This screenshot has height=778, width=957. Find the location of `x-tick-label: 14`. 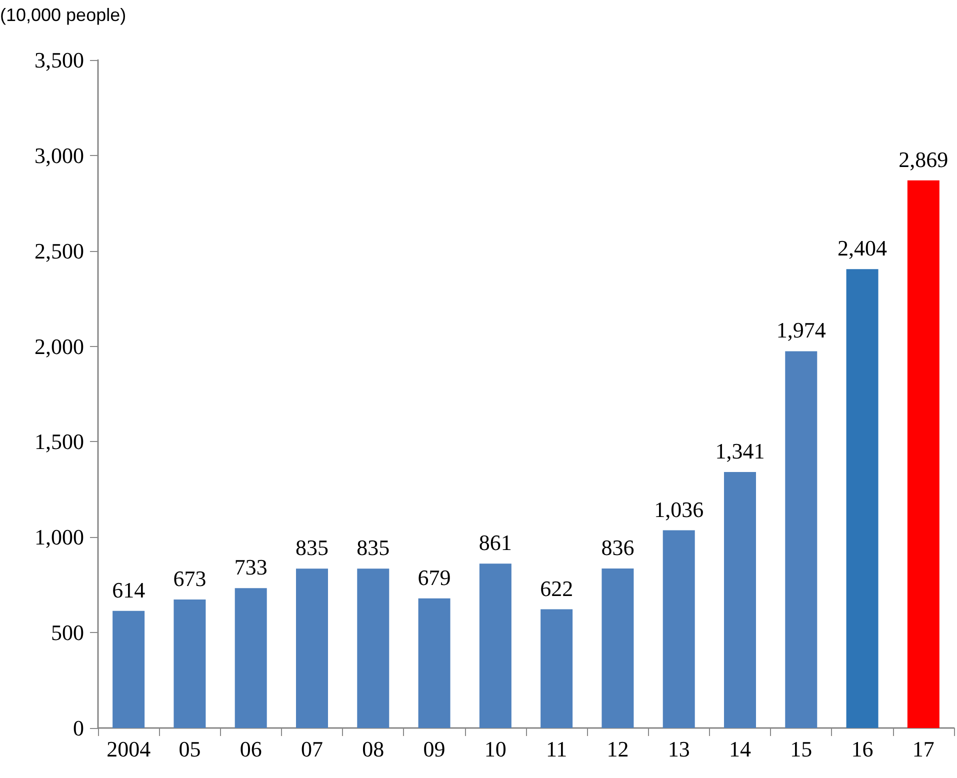

x-tick-label: 14 is located at coordinates (740, 749).